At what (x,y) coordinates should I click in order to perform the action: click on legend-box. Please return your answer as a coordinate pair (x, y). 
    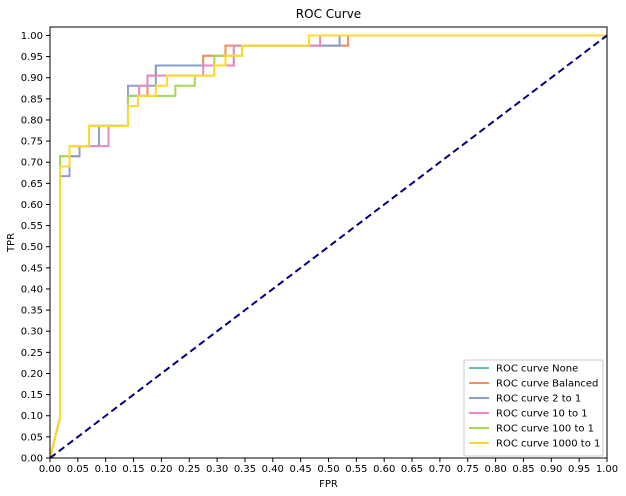
    Looking at the image, I should click on (533, 408).